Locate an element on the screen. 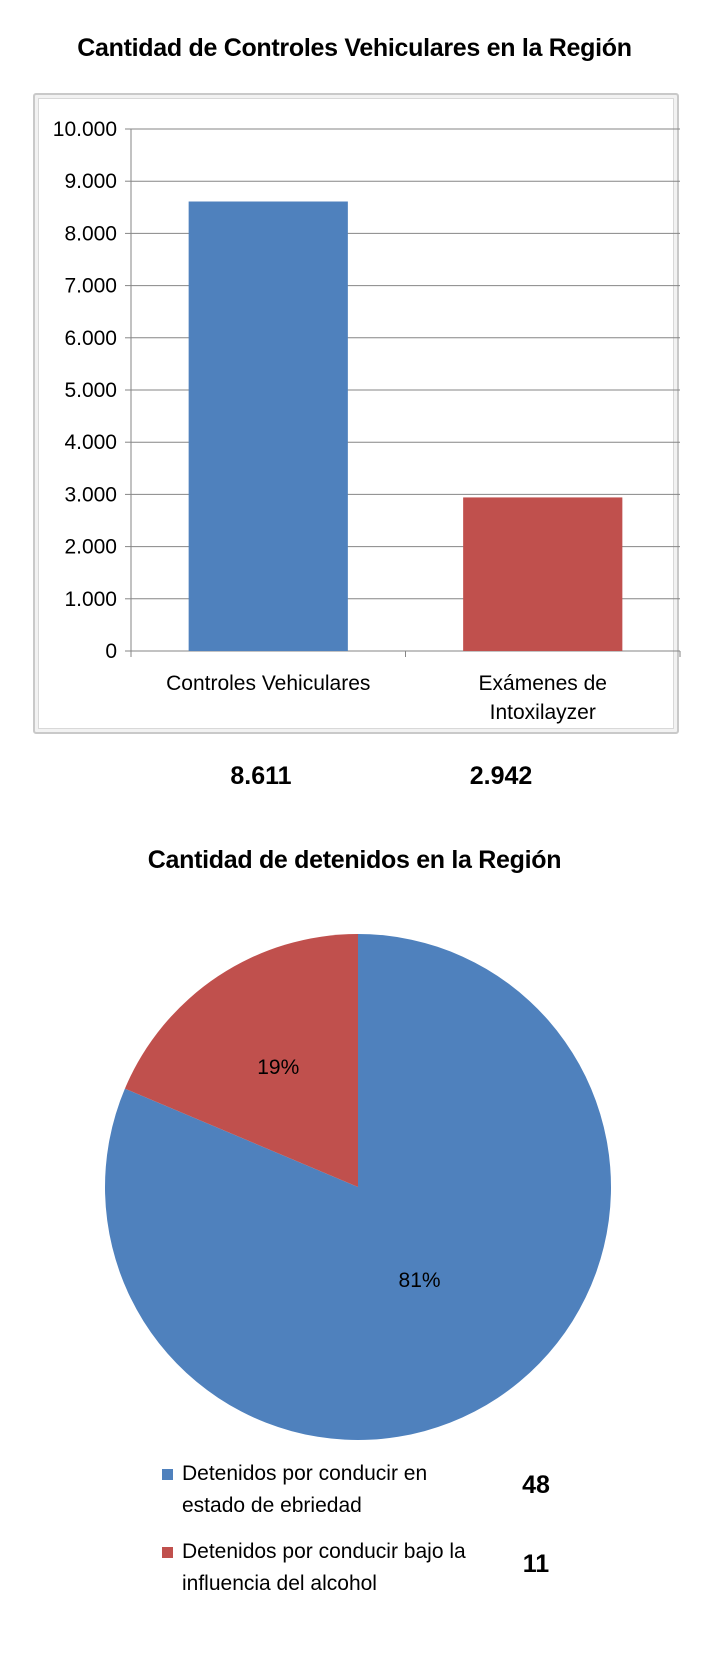  y-tick-label: 7.000 is located at coordinates (90, 286).